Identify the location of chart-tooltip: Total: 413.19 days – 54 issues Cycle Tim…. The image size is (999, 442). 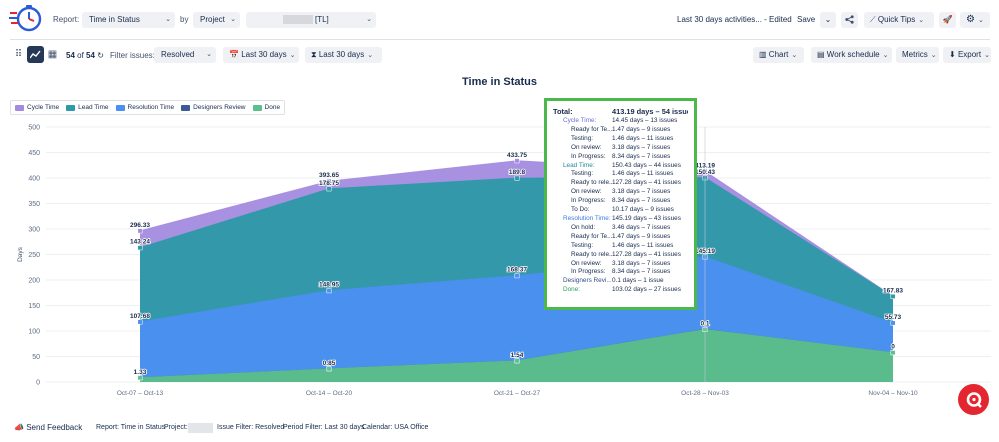
(620, 204).